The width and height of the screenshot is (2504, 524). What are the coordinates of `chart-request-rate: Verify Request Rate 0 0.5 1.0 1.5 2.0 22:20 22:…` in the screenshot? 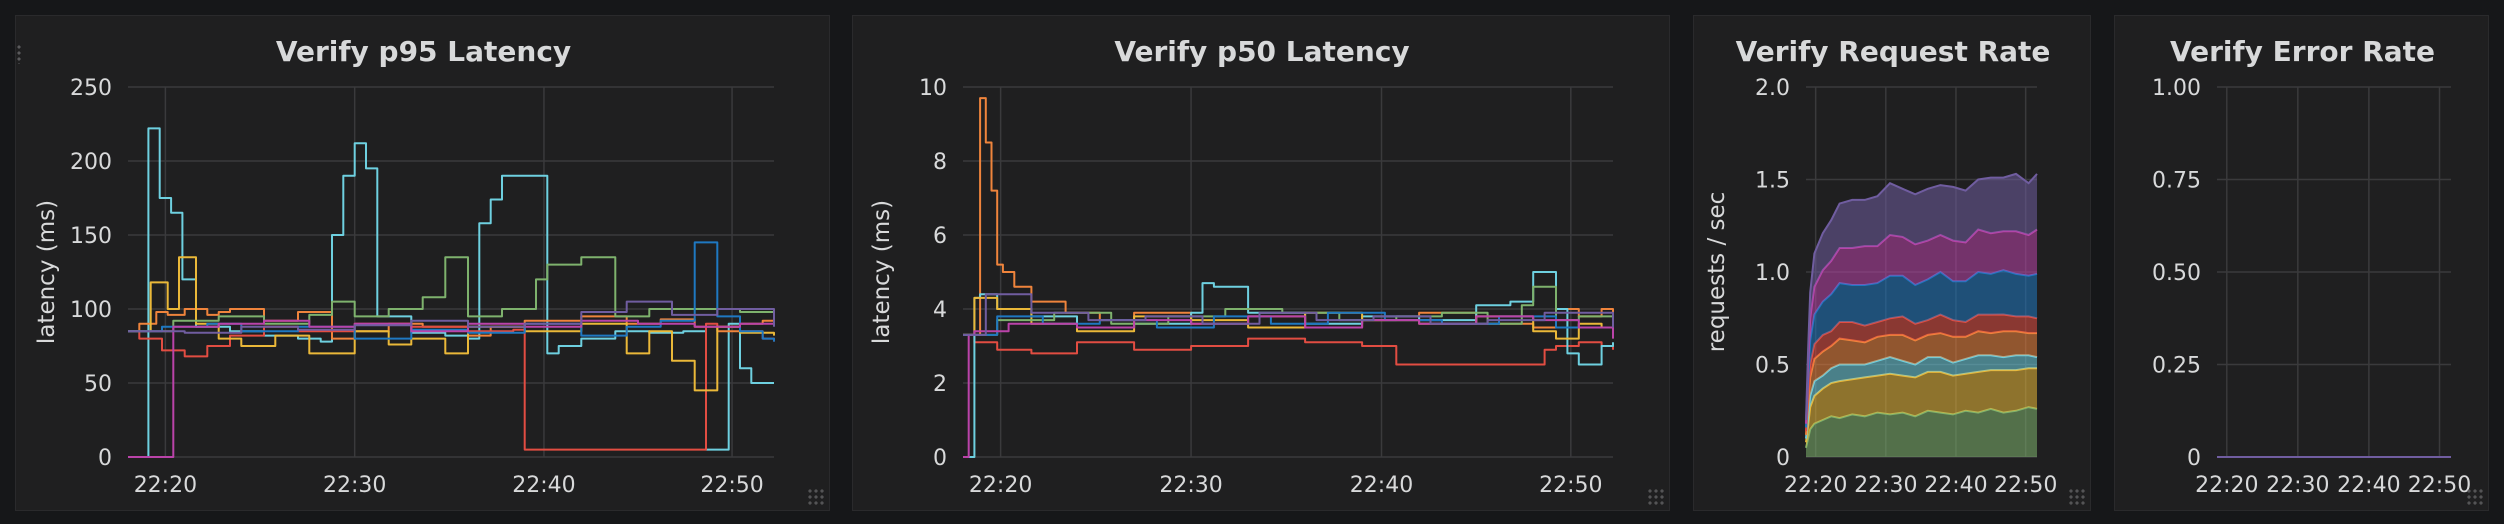 It's located at (1880, 266).